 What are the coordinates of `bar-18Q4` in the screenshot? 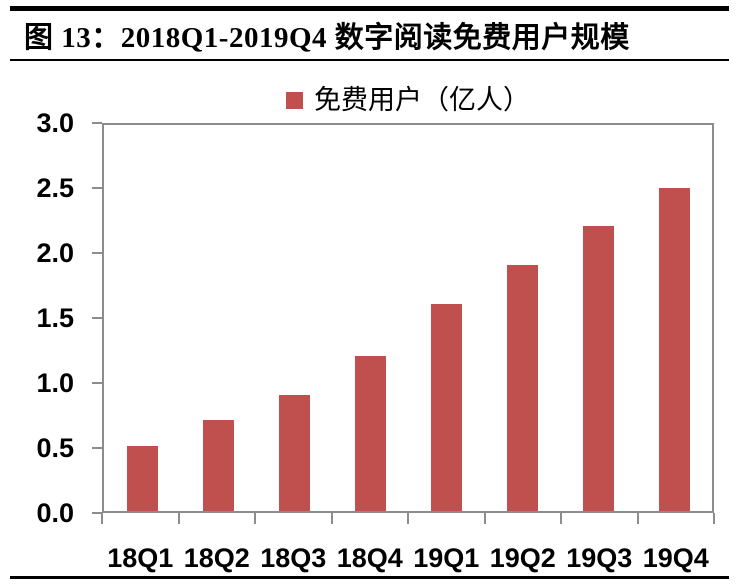 It's located at (370, 433).